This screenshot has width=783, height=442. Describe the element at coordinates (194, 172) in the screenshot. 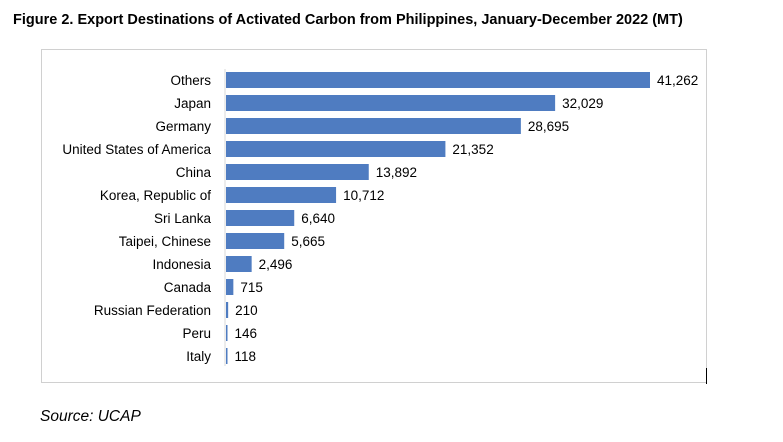

I see `category-label: China` at that location.